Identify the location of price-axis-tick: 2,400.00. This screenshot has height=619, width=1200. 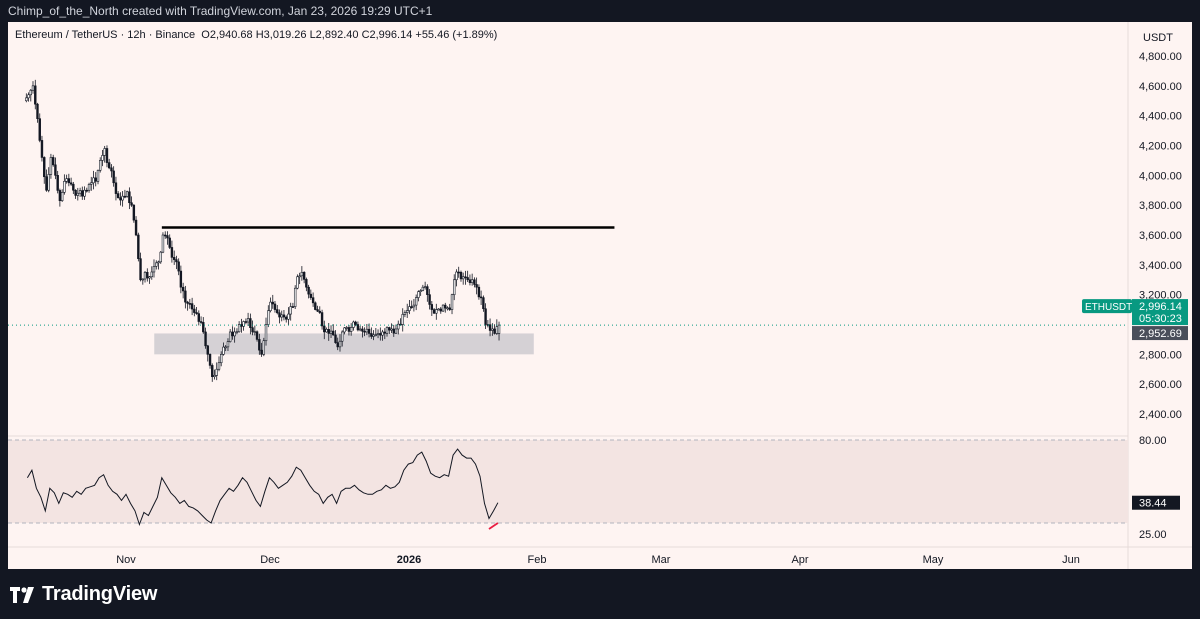
(1160, 415).